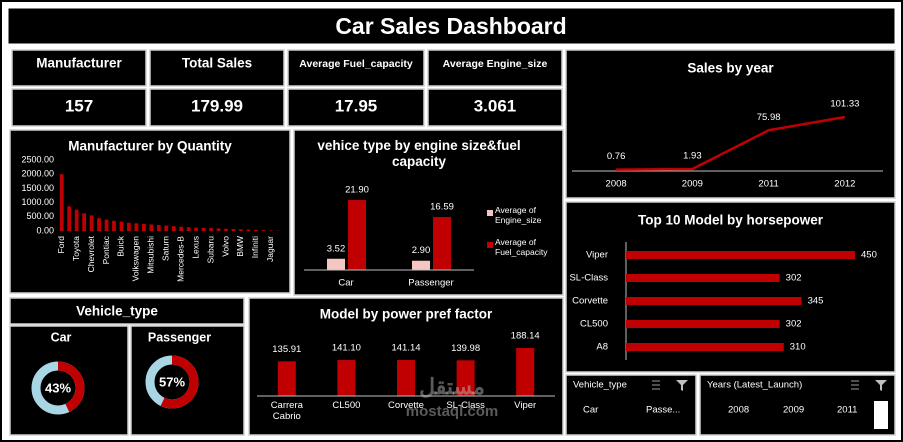  I want to click on y-tick-label: Viper, so click(597, 255).